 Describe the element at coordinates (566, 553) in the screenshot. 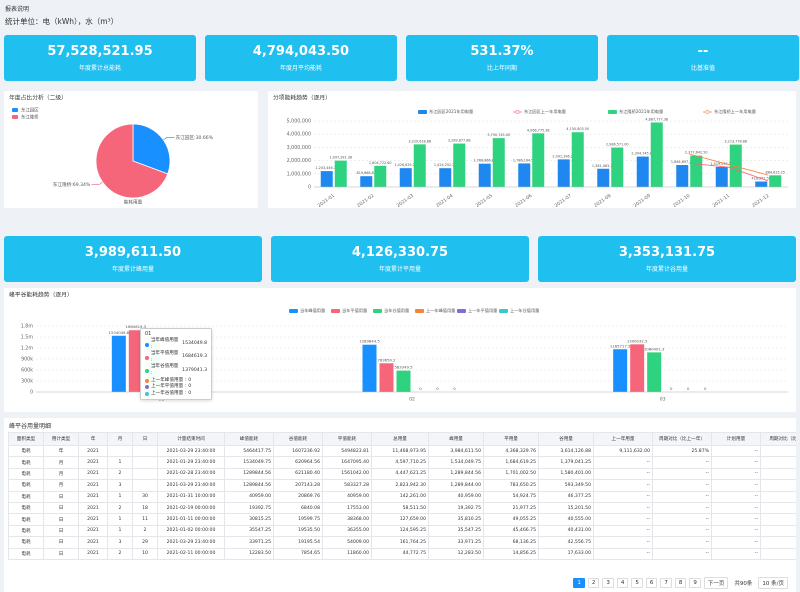

I see `table-cell: 17,633.00` at that location.